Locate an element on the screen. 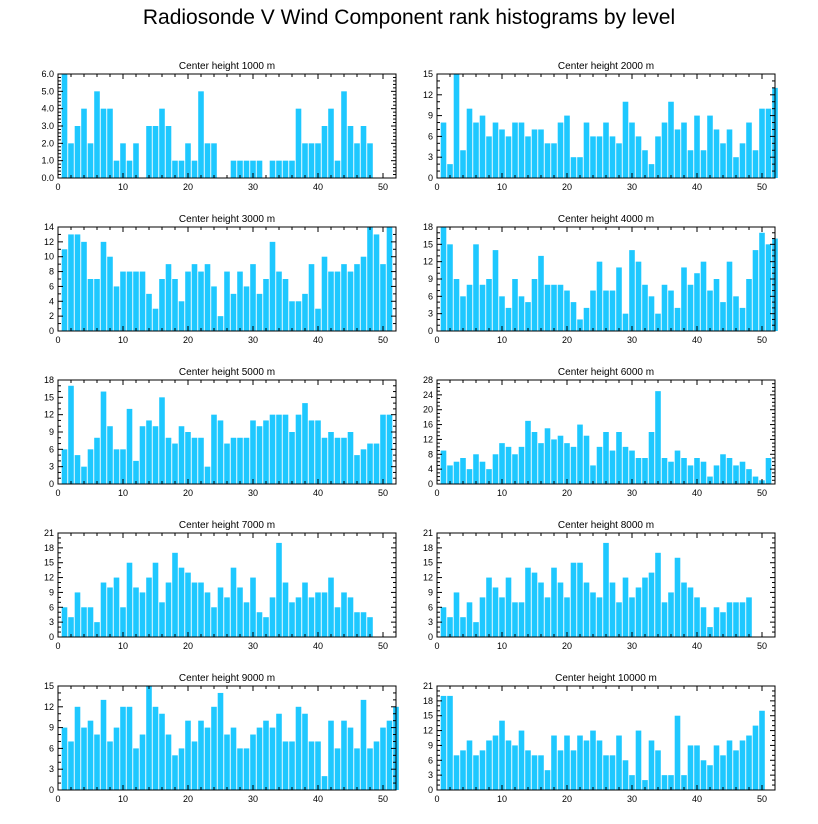 The height and width of the screenshot is (824, 818). y-tick-label: 3 is located at coordinates (430, 622).